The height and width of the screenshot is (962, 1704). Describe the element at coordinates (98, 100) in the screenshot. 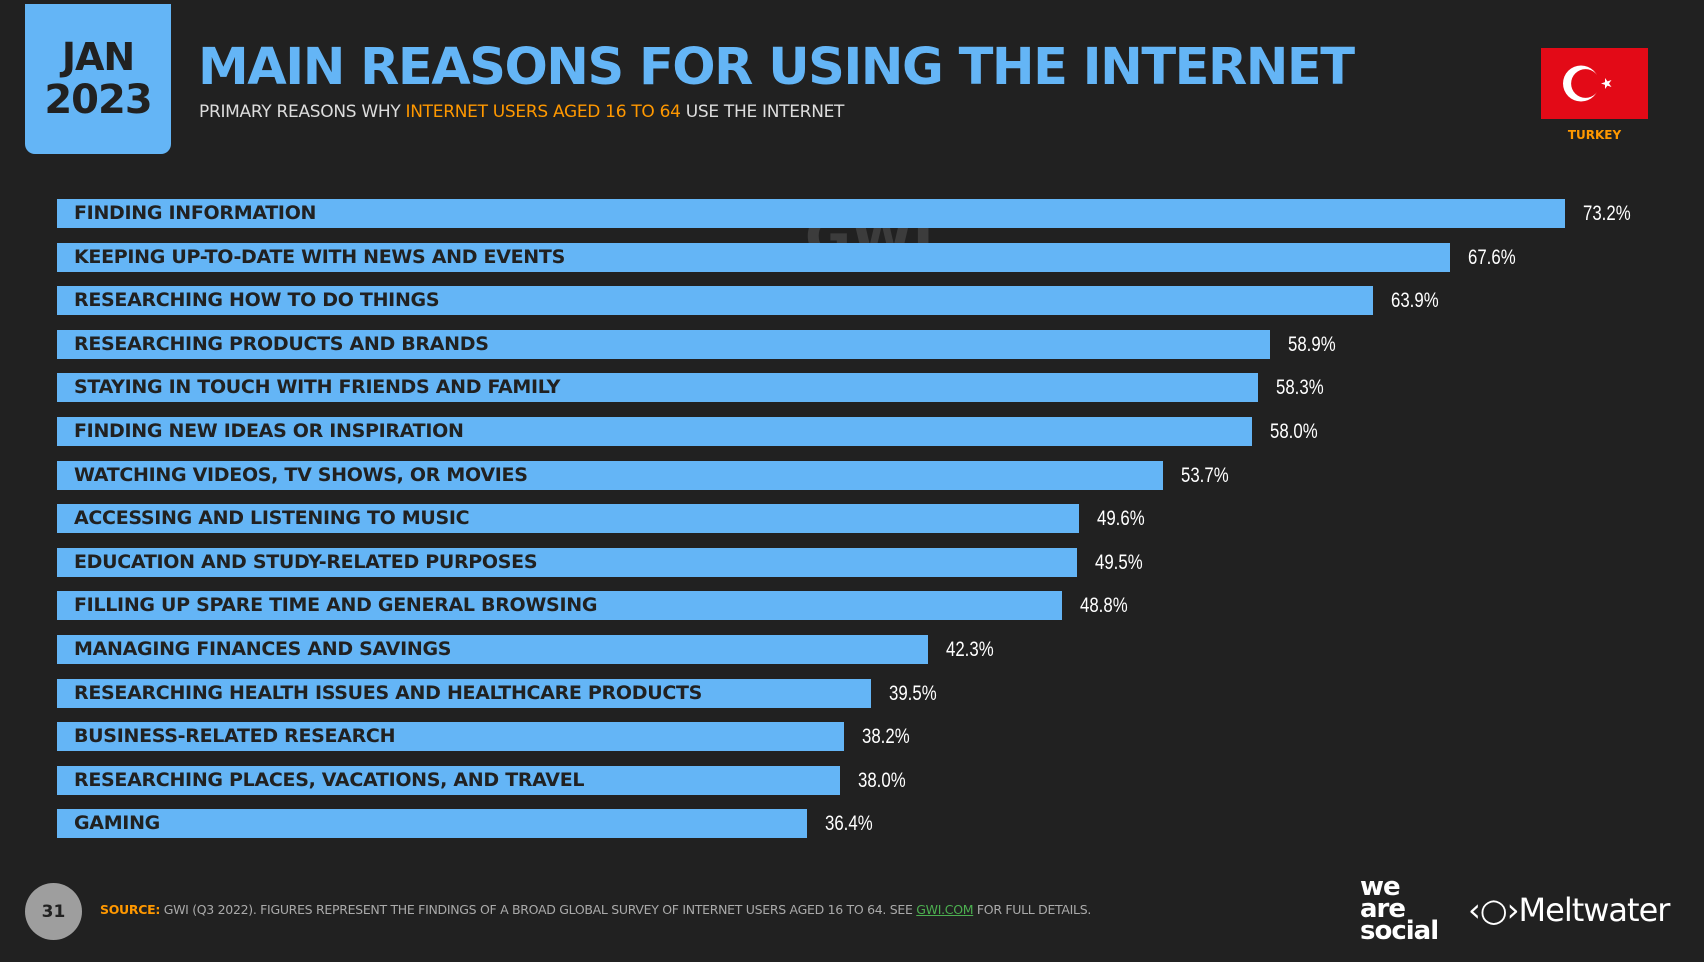

I see `date-year: 2023` at that location.